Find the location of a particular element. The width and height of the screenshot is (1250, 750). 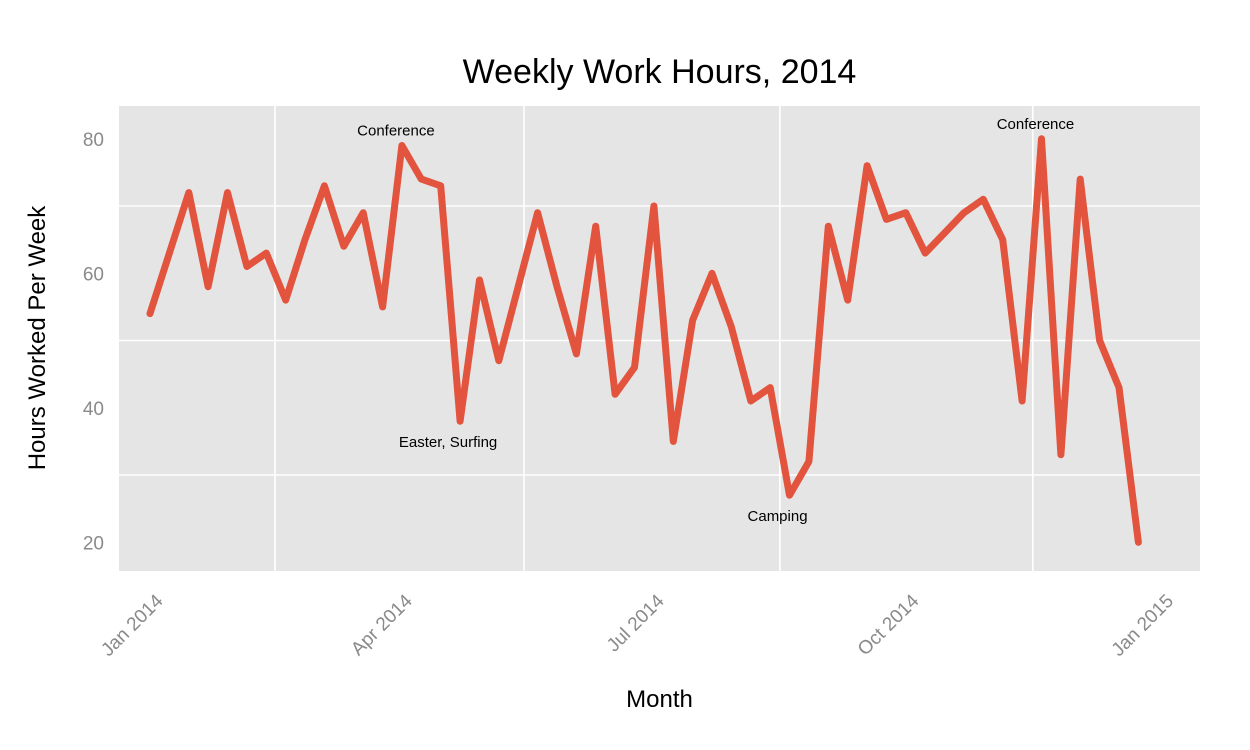

x-tick-label: Oct 2014 is located at coordinates (889, 625).